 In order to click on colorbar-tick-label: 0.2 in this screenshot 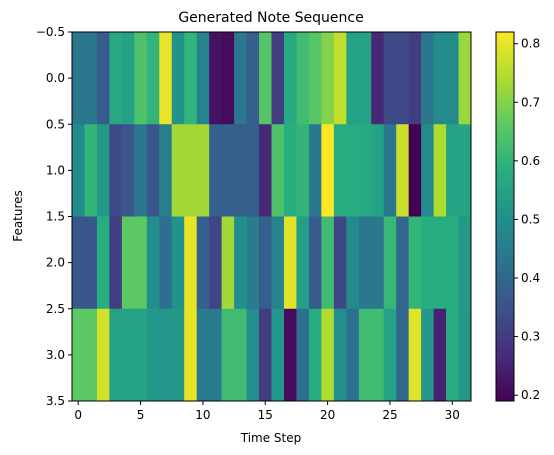, I will do `click(530, 395)`.